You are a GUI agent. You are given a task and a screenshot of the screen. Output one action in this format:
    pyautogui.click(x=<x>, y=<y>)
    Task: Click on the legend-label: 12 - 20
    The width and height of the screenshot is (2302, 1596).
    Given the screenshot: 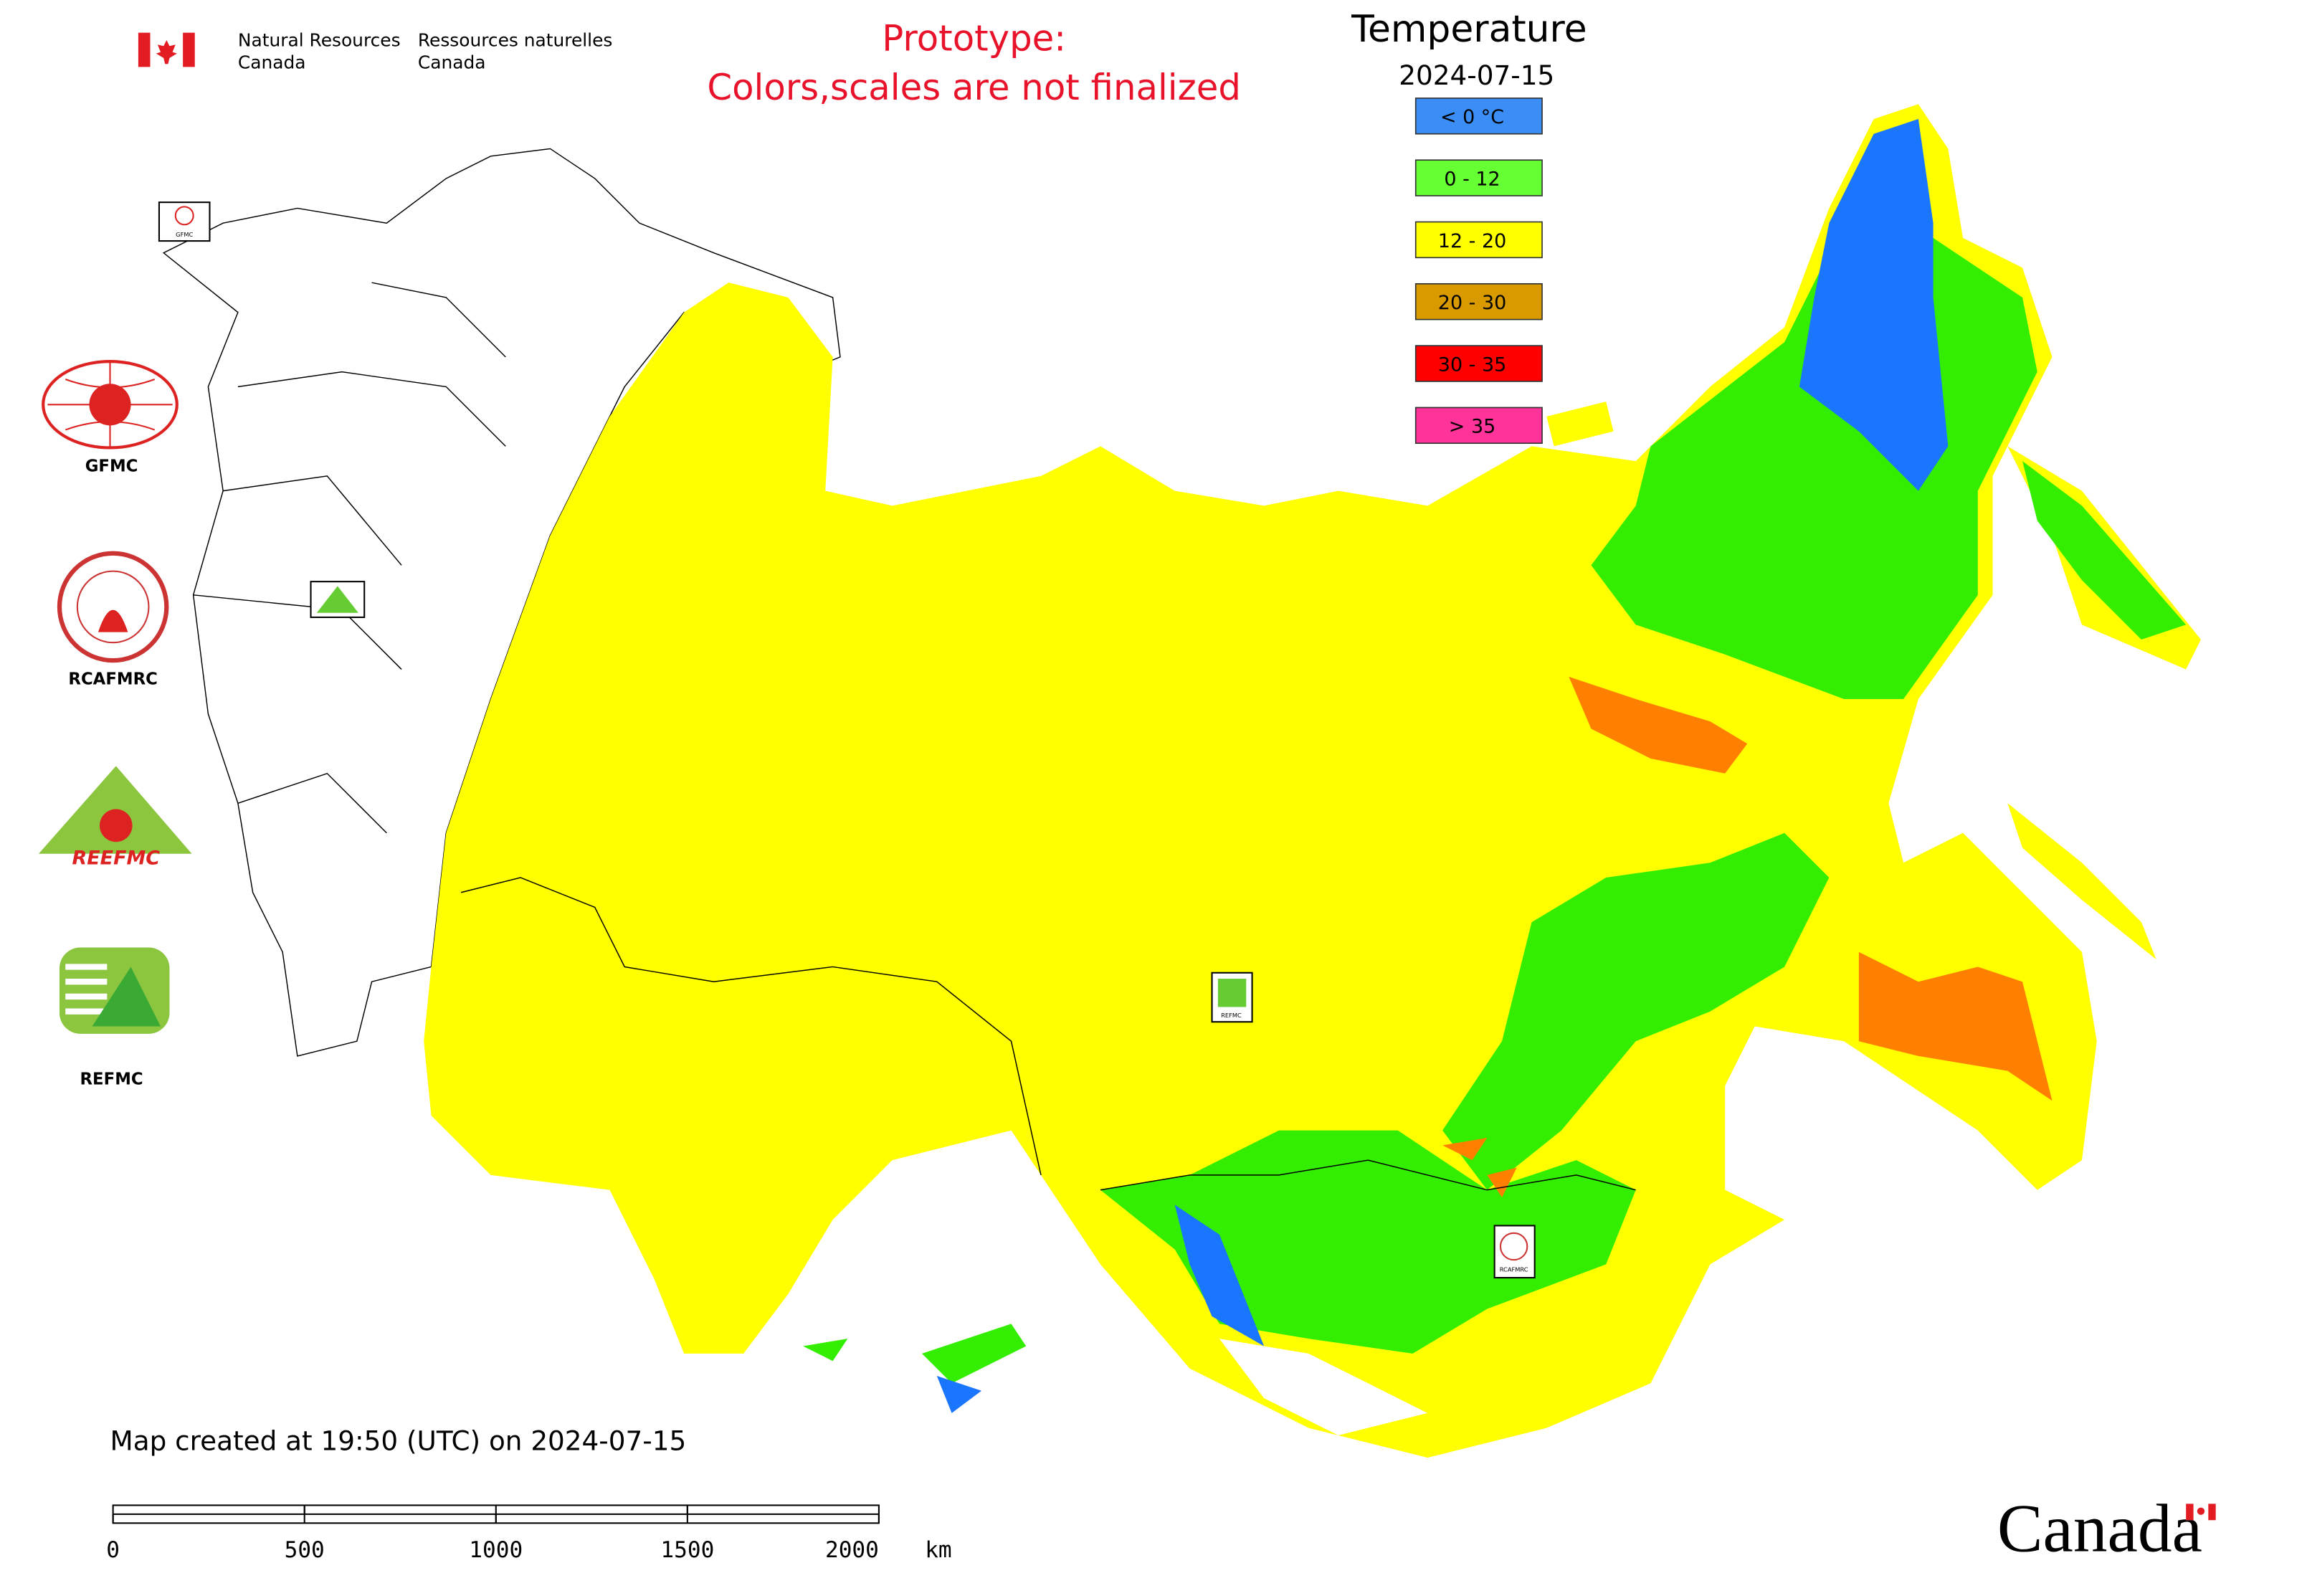 What is the action you would take?
    pyautogui.click(x=1472, y=241)
    